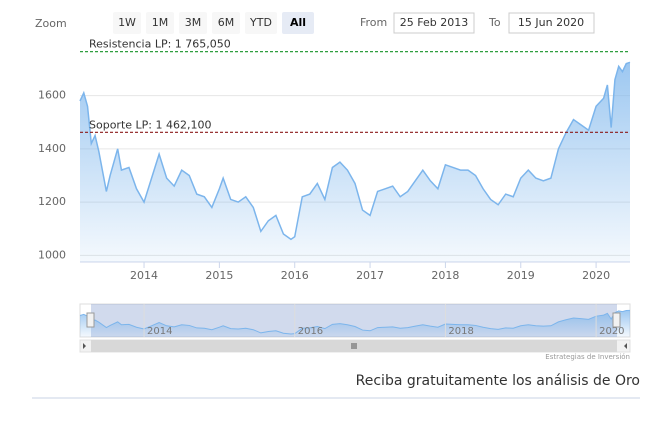  I want to click on navigator-tick-label: 2020, so click(611, 331).